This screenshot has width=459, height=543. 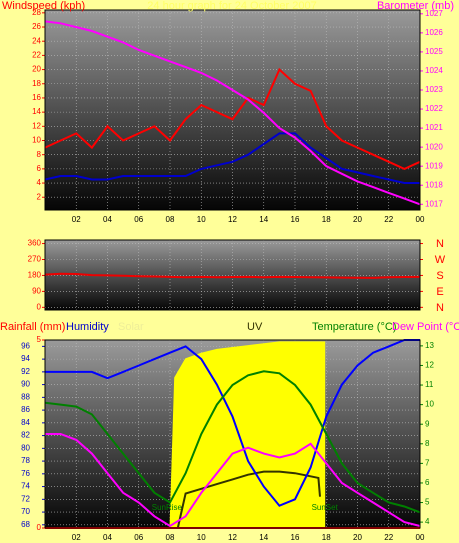 I want to click on y-tick-label: 14, so click(x=36, y=111).